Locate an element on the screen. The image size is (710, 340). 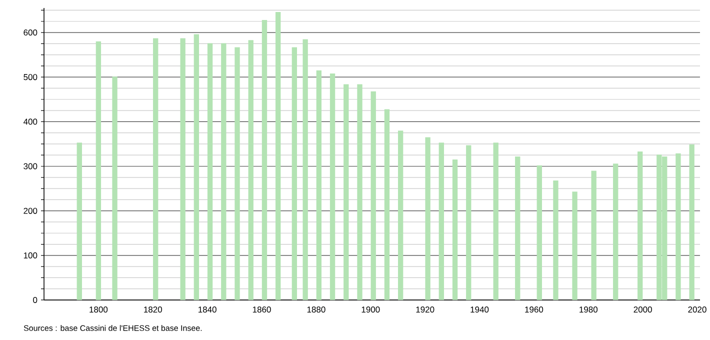
x-tick-label: 1860 is located at coordinates (261, 309).